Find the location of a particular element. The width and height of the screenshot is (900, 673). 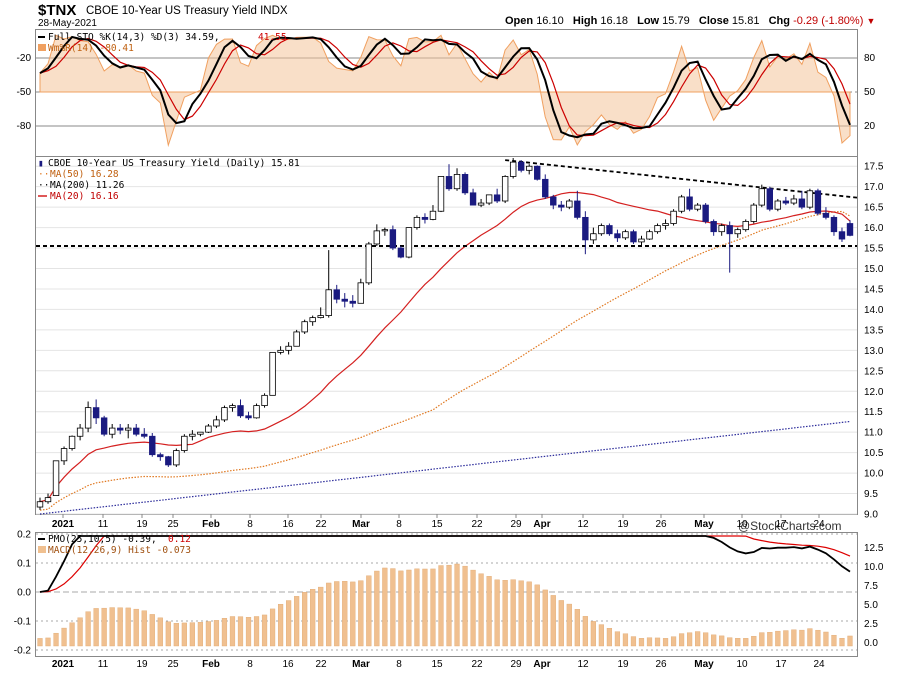

pmo-left-tick: 0.2 is located at coordinates (24, 535).